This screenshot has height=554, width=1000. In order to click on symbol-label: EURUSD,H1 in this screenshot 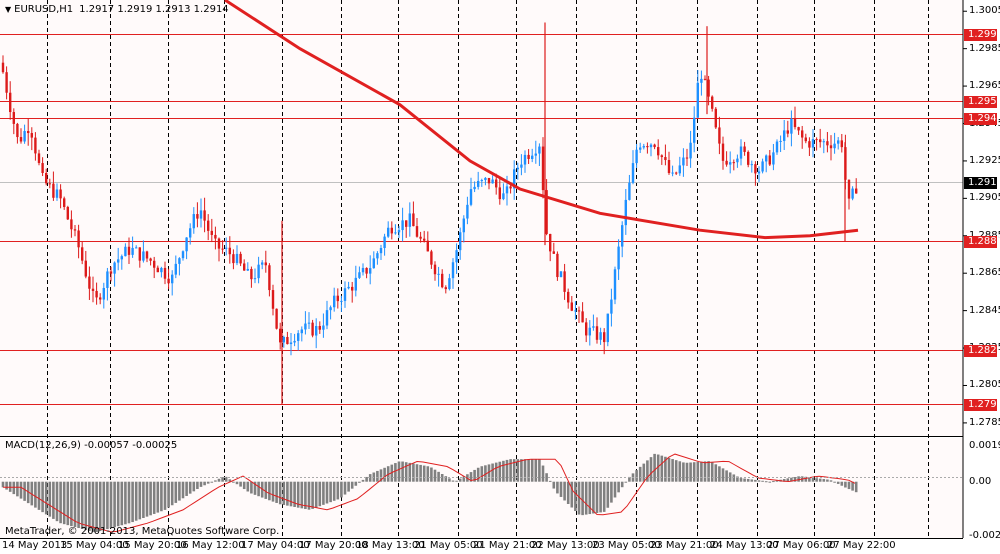, I will do `click(44, 9)`.